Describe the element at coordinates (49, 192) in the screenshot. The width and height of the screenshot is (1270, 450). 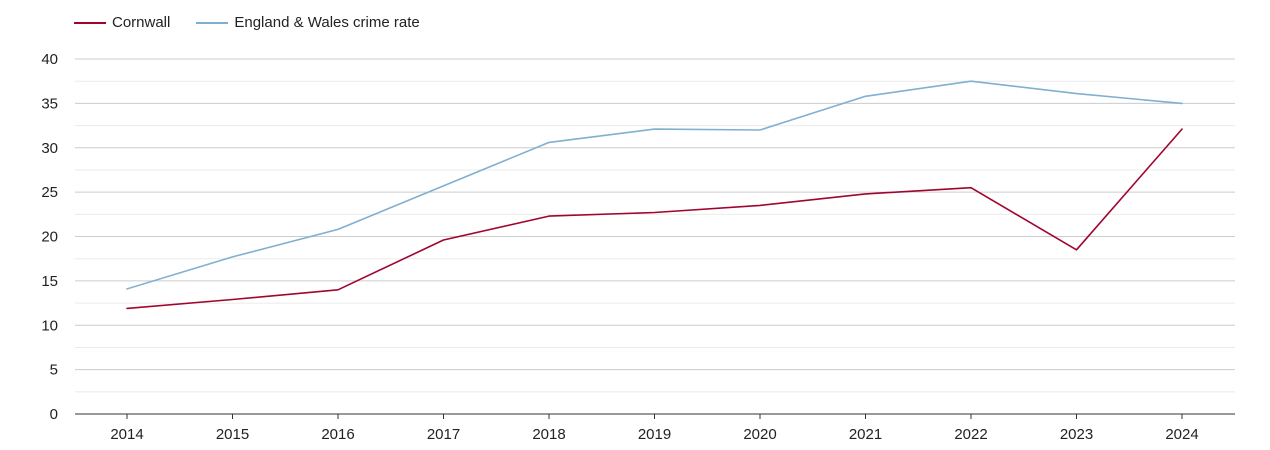
I see `y-tick-label: 25` at that location.